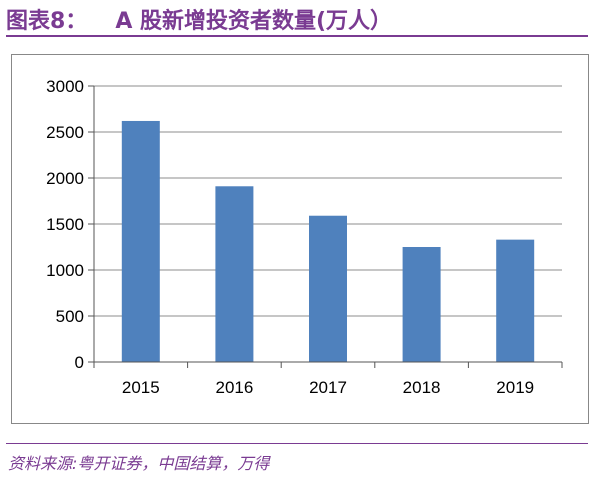  Describe the element at coordinates (65, 270) in the screenshot. I see `y-tick-label: 1000` at that location.